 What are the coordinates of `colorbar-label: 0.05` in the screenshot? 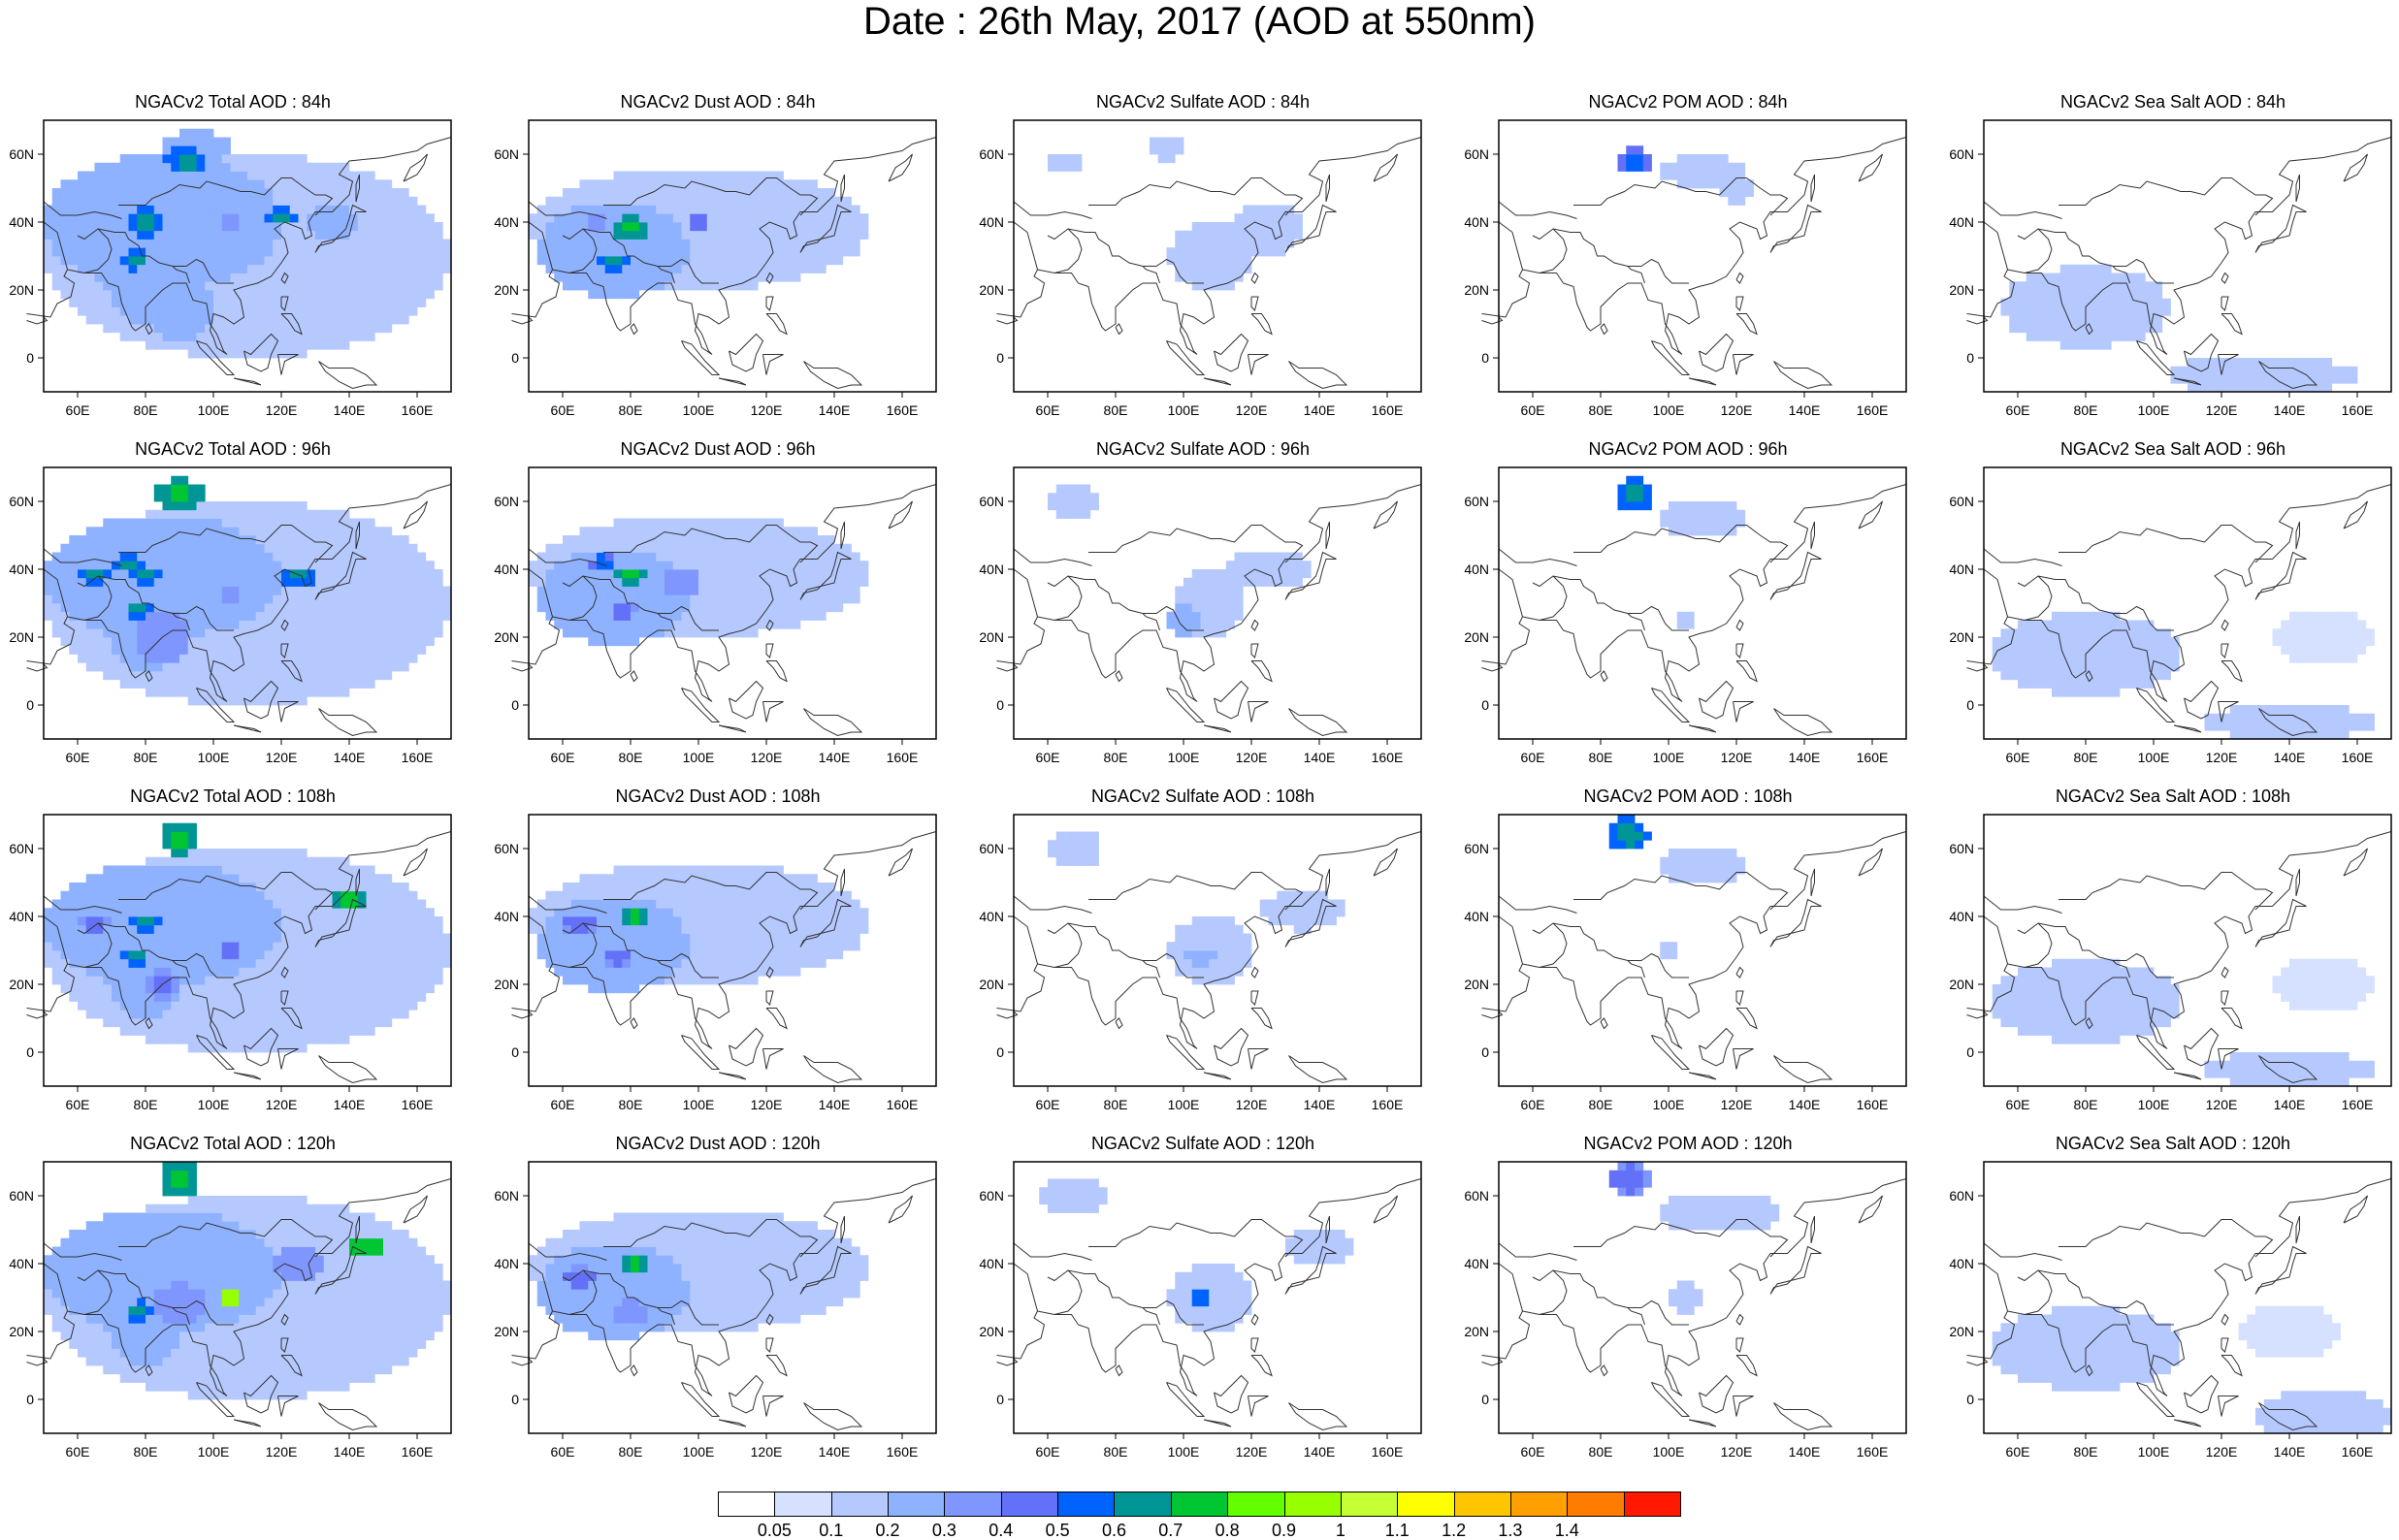 It's located at (774, 1530).